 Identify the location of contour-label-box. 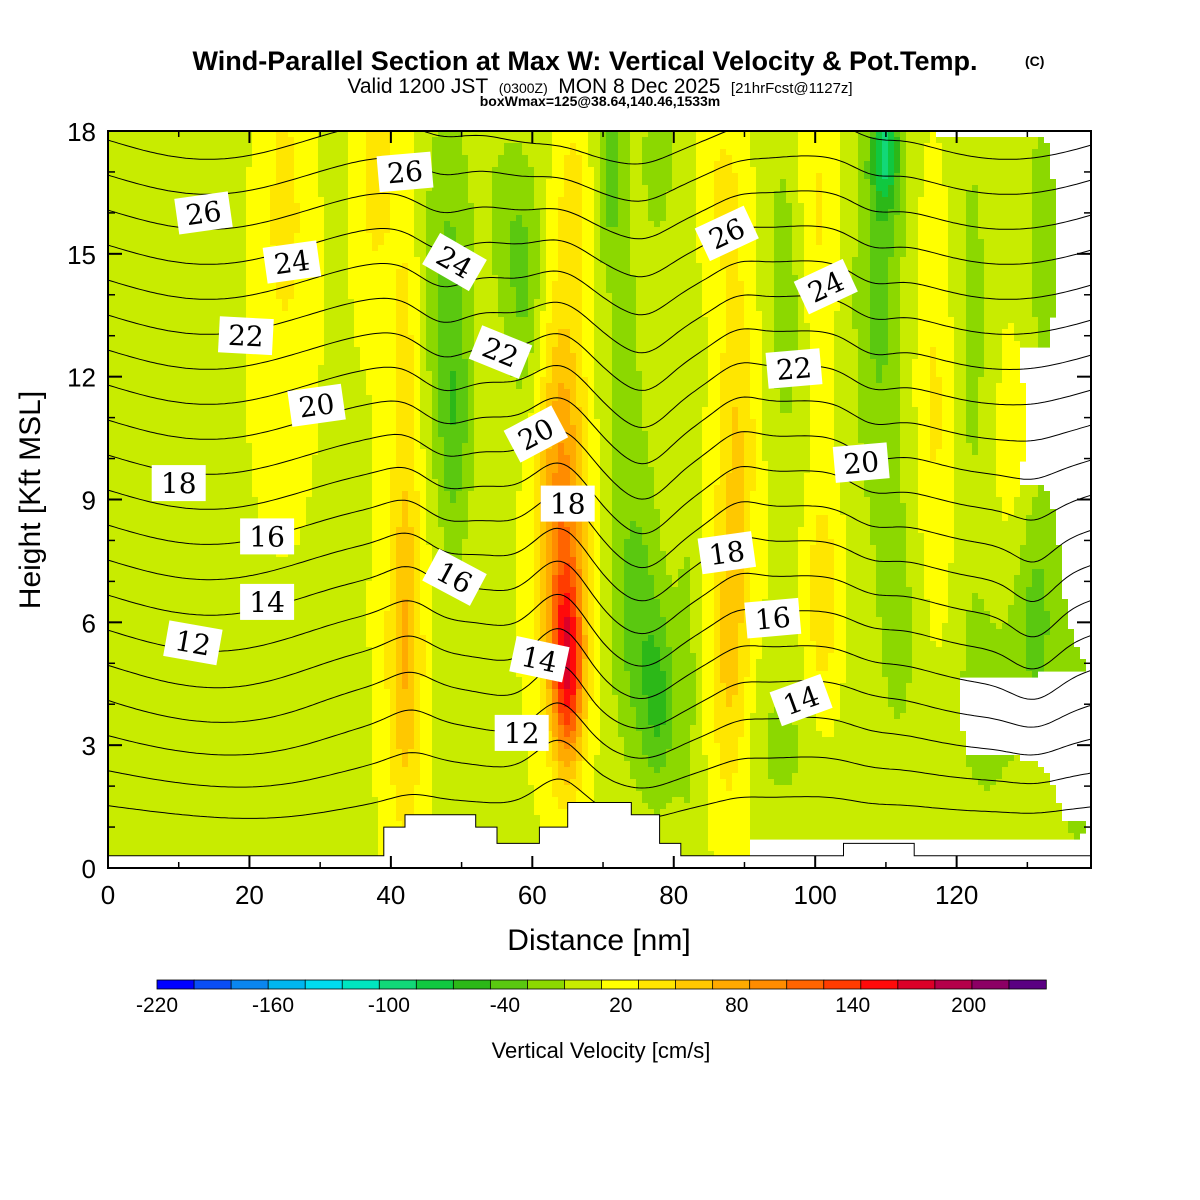
(536, 434).